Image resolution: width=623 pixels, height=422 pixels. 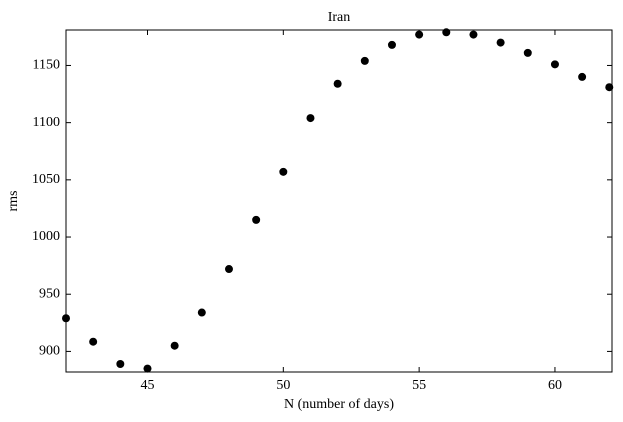 What do you see at coordinates (46, 122) in the screenshot?
I see `y-tick-label: 1100` at bounding box center [46, 122].